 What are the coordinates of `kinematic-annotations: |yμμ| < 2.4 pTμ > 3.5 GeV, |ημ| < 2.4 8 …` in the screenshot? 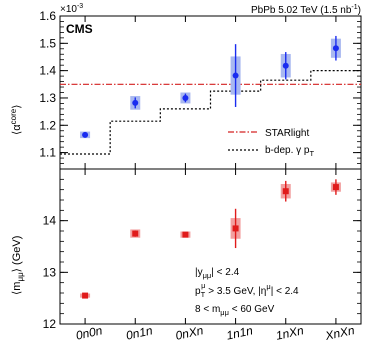 It's located at (247, 292).